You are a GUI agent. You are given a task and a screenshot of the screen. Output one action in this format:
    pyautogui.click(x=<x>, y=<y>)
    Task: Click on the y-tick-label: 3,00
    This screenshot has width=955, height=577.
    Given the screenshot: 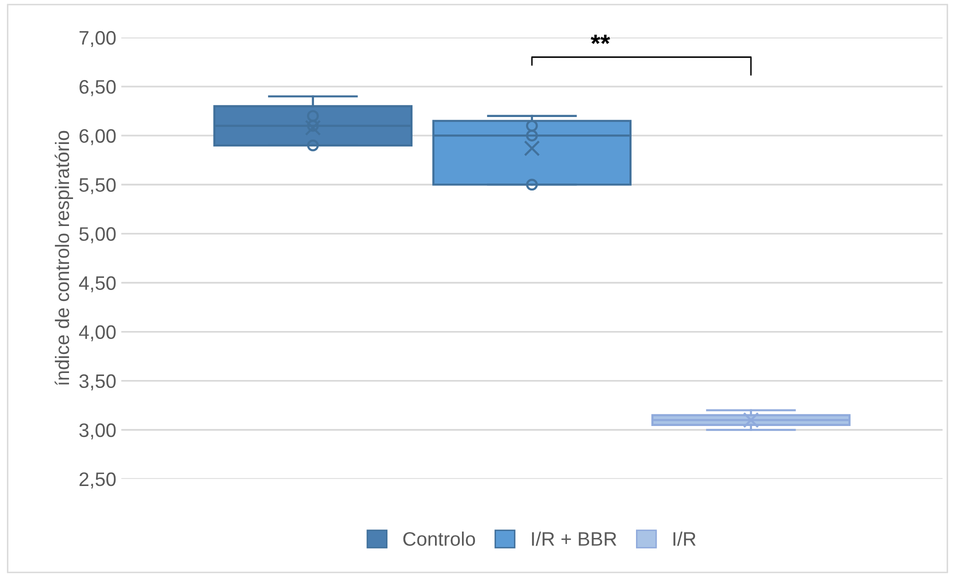 What is the action you would take?
    pyautogui.click(x=97, y=431)
    